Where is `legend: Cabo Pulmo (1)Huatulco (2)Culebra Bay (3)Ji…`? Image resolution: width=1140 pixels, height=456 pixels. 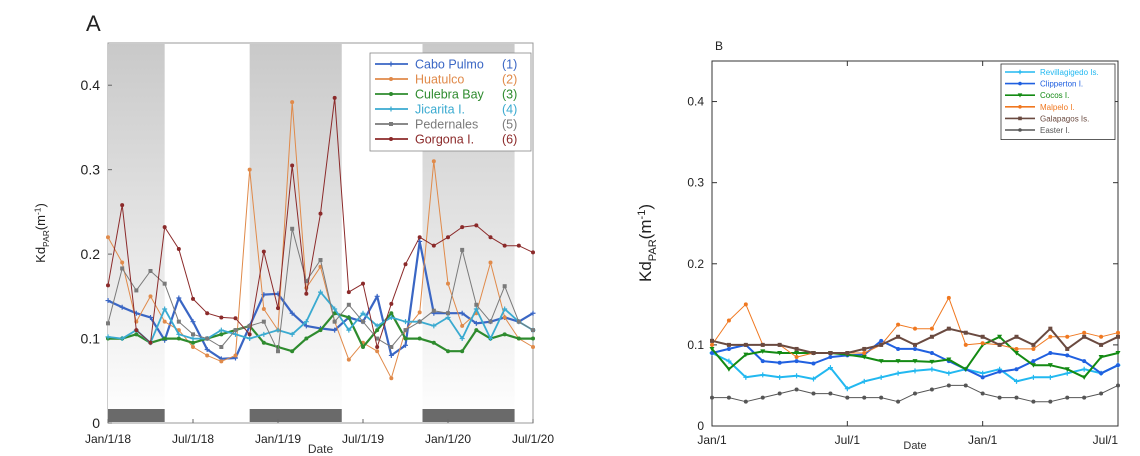 legend: Cabo Pulmo (1)Huatulco (2)Culebra Bay (3)Ji… is located at coordinates (450, 102).